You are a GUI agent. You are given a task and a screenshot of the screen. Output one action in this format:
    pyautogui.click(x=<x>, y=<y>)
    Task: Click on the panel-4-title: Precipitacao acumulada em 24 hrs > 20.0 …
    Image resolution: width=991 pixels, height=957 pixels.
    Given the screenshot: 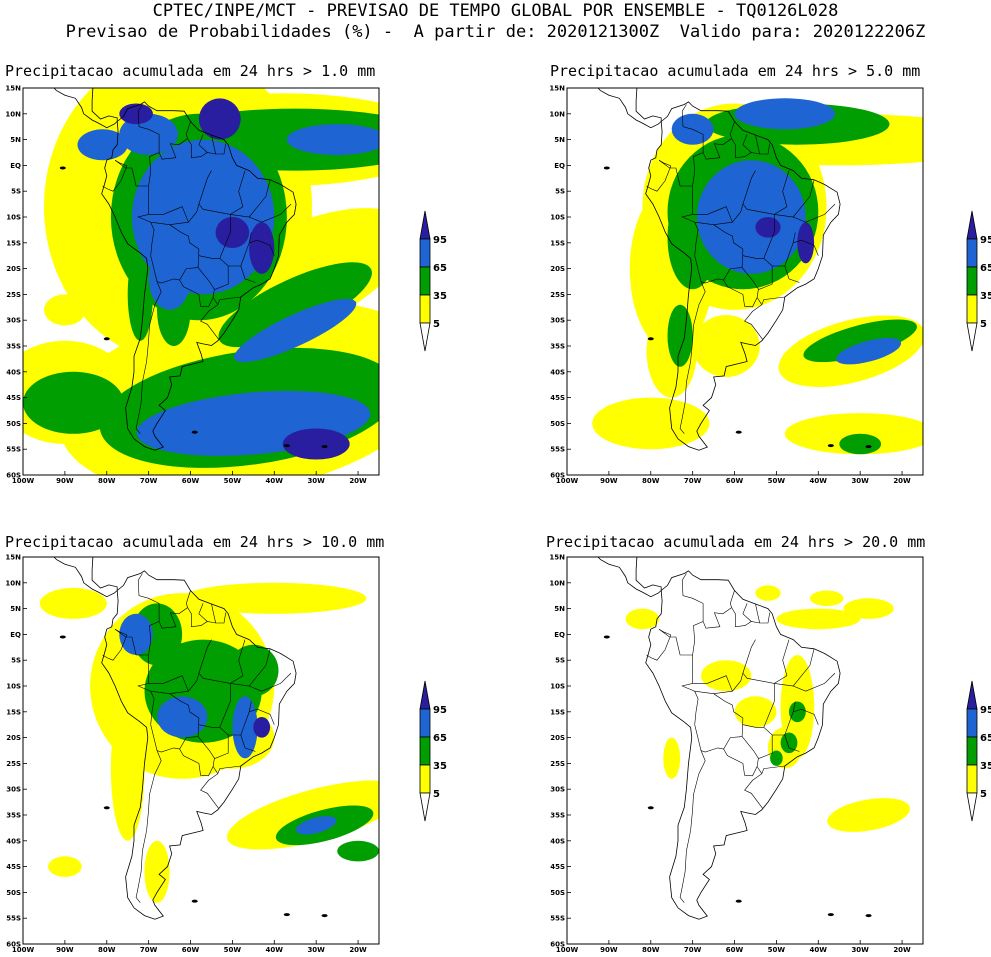 What is the action you would take?
    pyautogui.click(x=736, y=542)
    